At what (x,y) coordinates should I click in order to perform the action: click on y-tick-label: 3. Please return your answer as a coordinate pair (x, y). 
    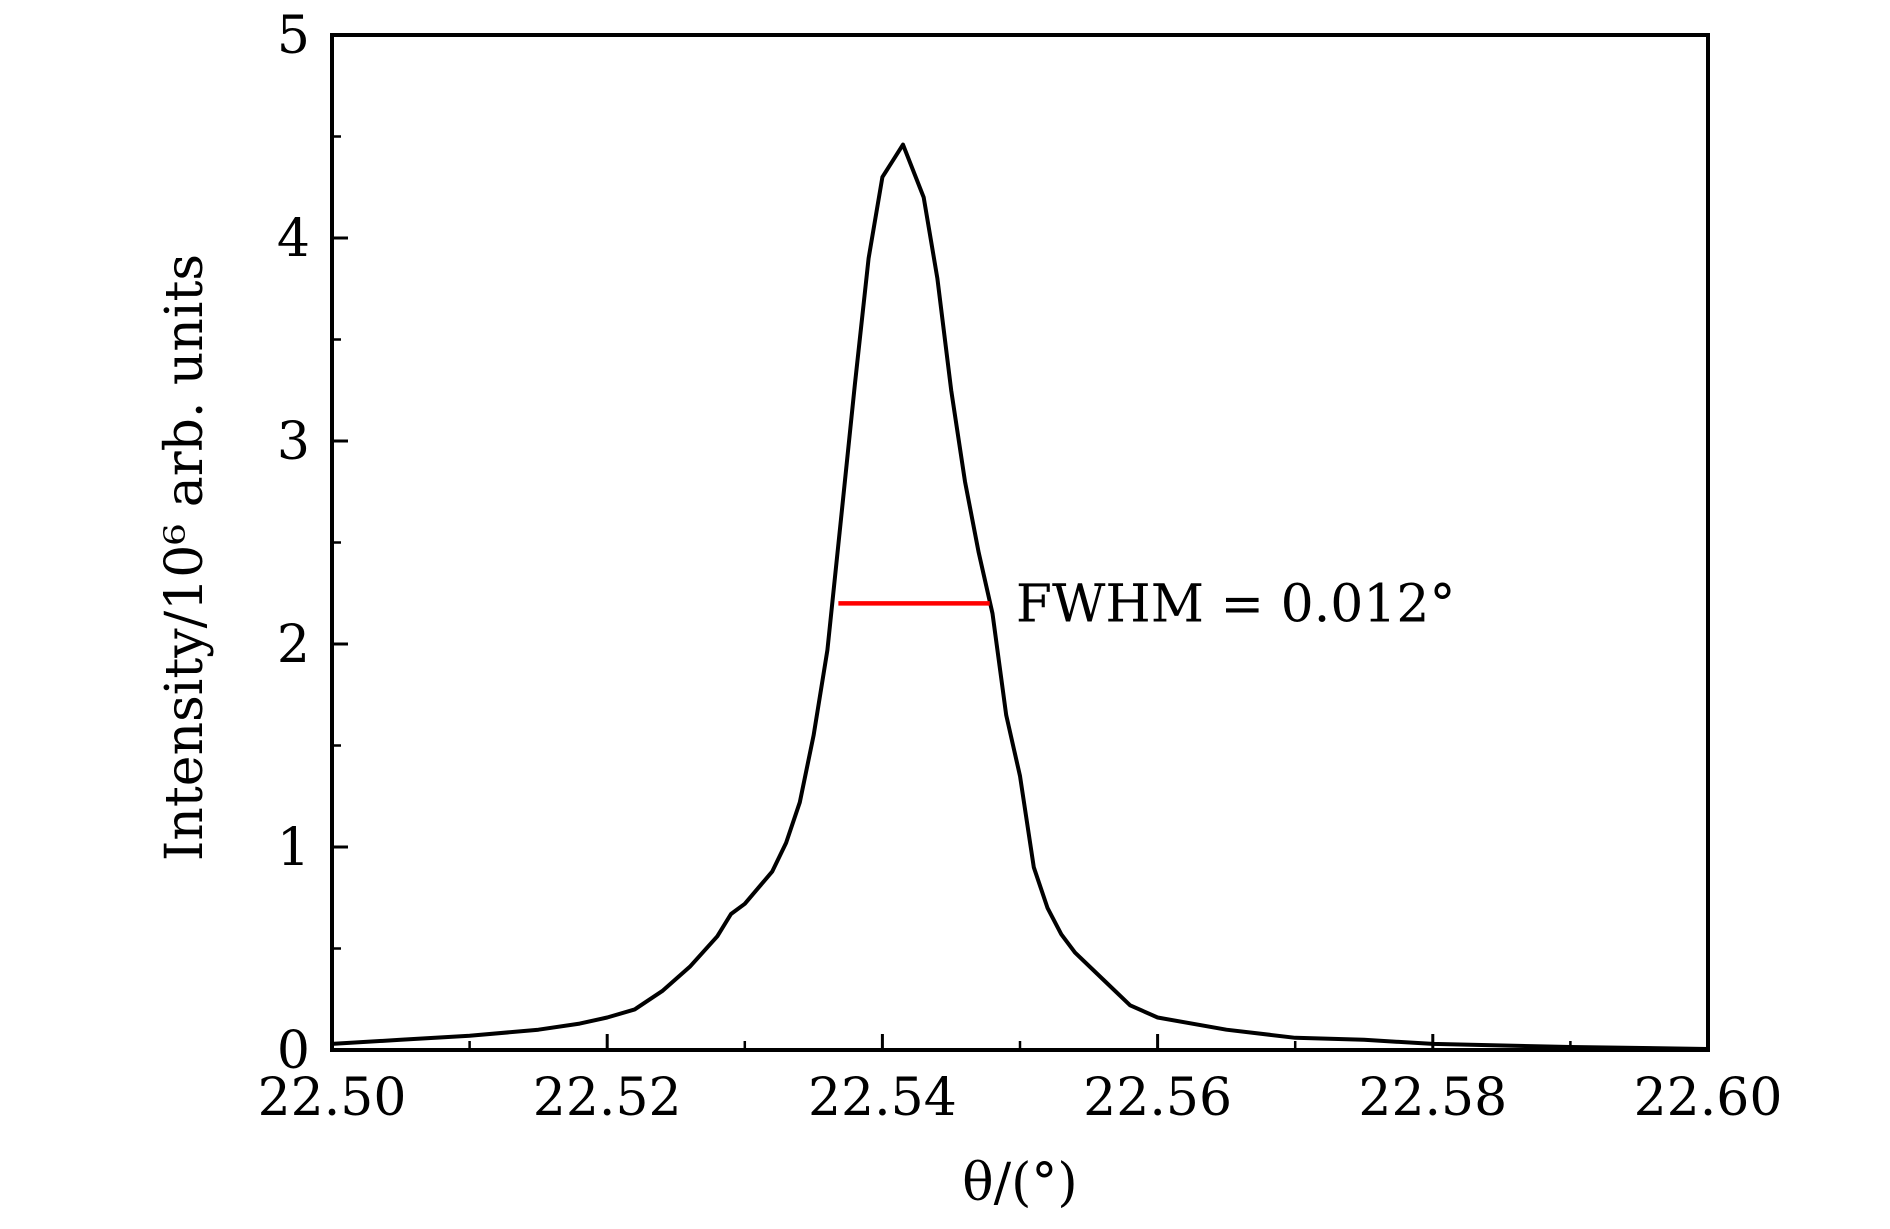
    Looking at the image, I should click on (293, 442).